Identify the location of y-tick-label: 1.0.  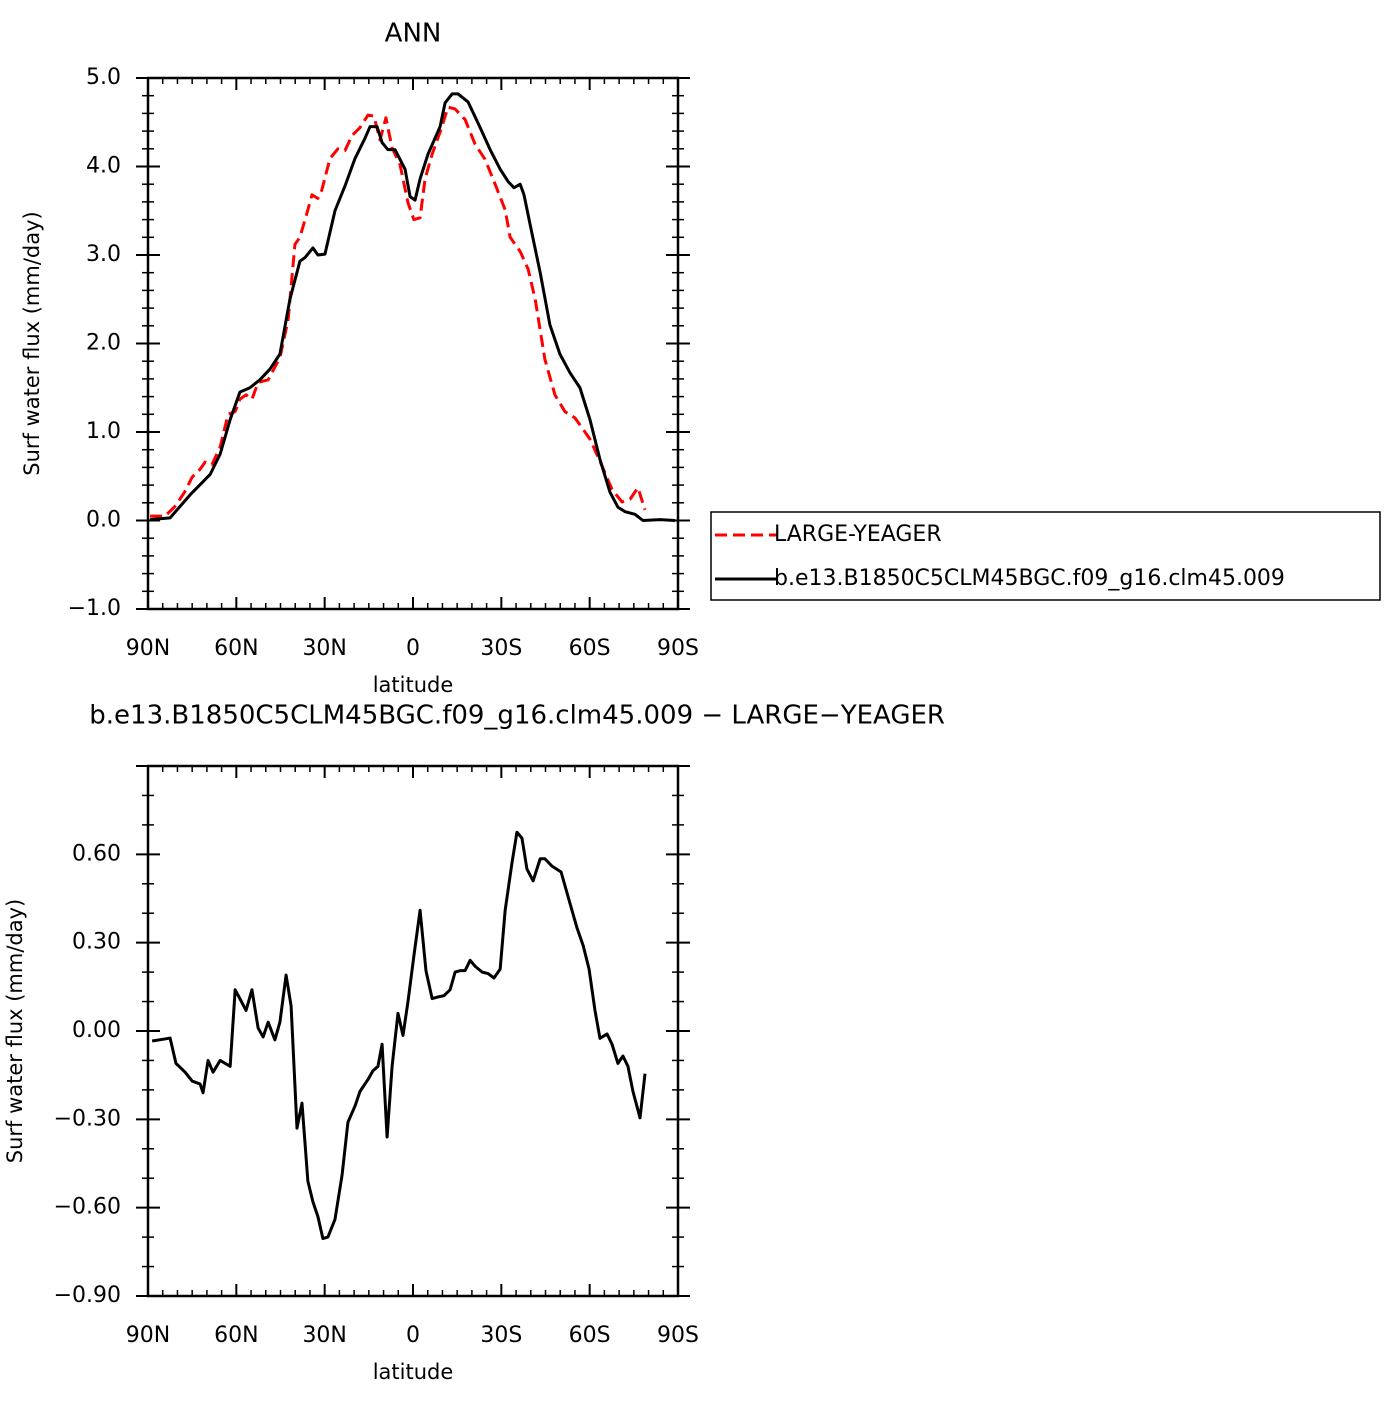
(103, 431).